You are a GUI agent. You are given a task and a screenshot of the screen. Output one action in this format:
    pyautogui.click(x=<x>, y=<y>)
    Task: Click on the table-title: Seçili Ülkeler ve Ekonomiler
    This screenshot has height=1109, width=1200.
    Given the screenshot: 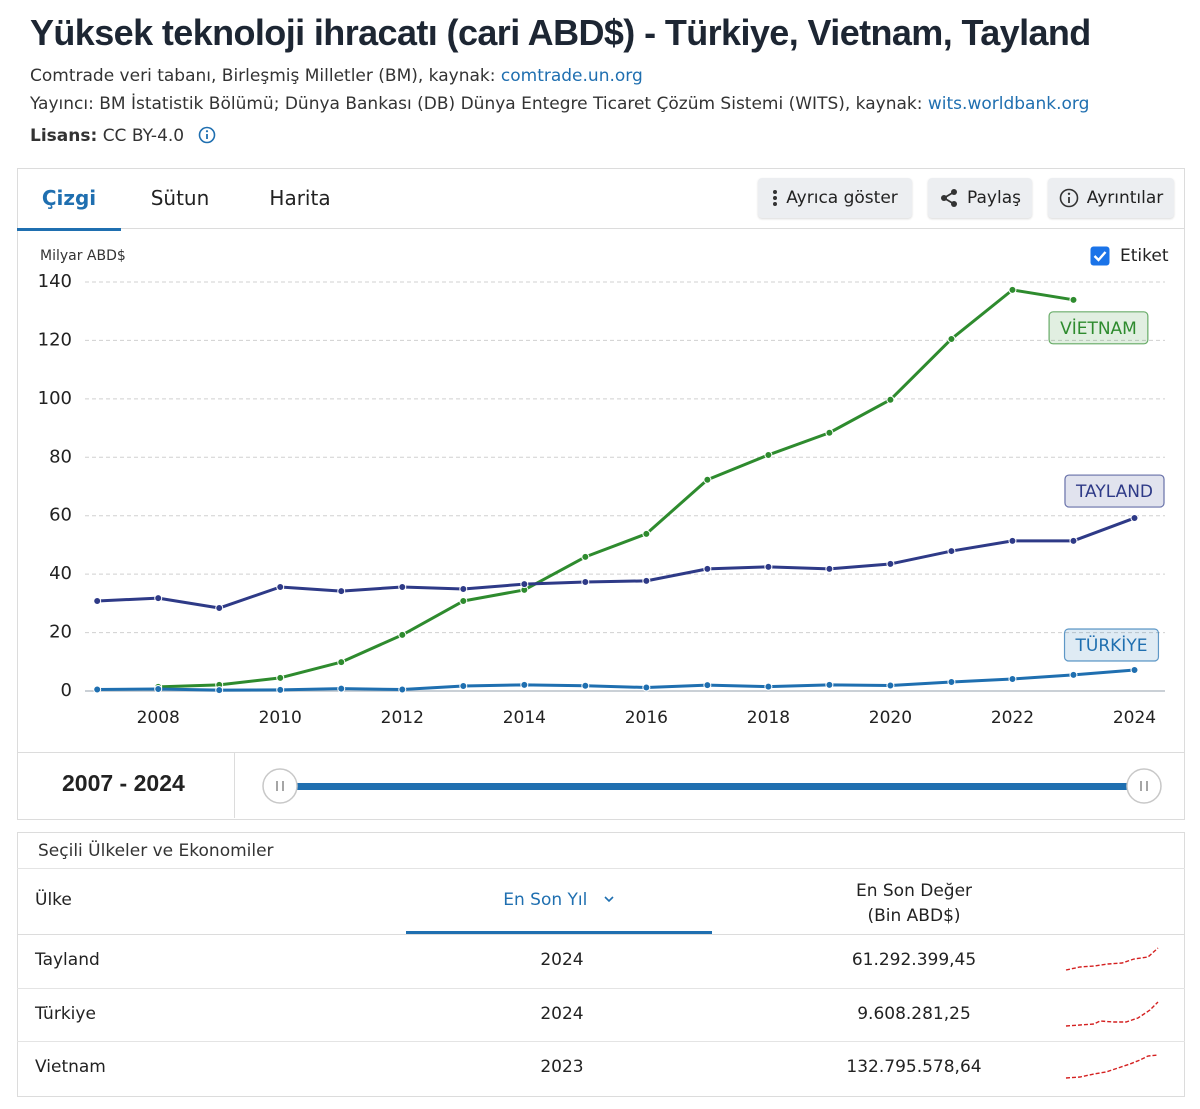 What is the action you would take?
    pyautogui.click(x=156, y=851)
    